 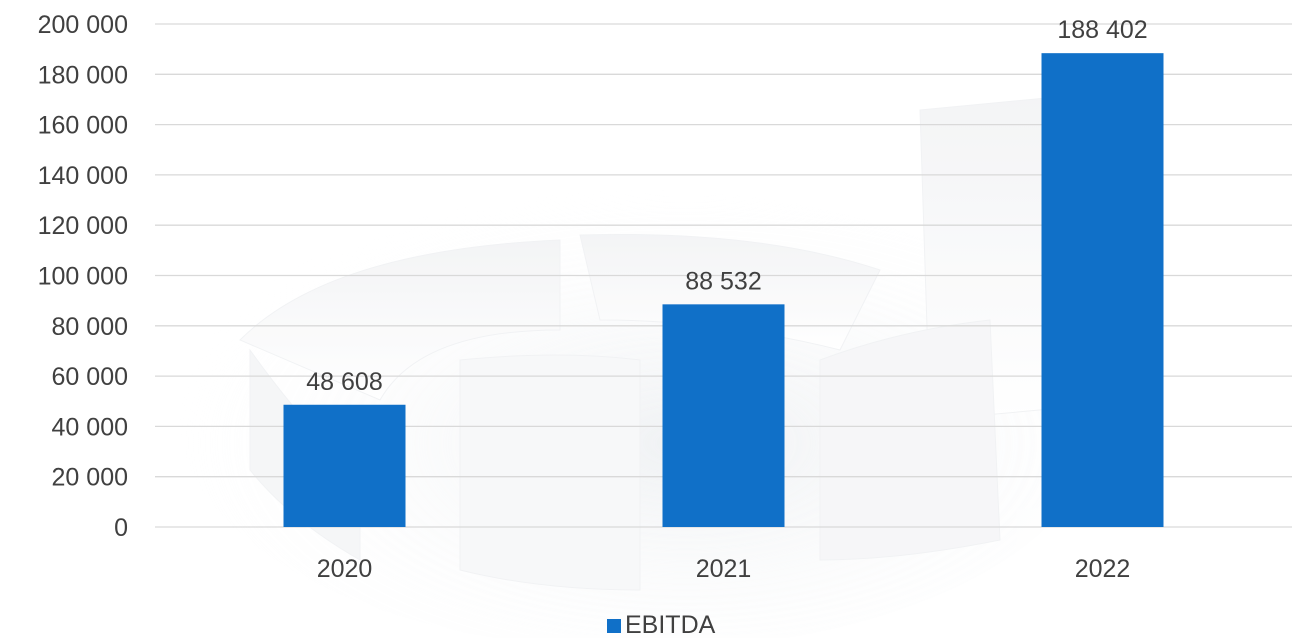 What do you see at coordinates (723, 415) in the screenshot?
I see `bar-2021` at bounding box center [723, 415].